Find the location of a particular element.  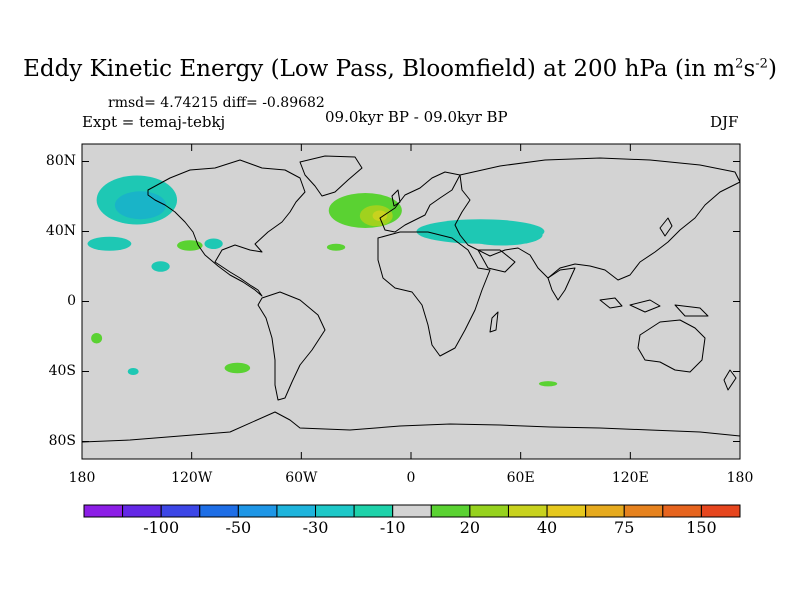

stats-label: rmsd= 4.74215 diff= -0.89682 is located at coordinates (216, 103).